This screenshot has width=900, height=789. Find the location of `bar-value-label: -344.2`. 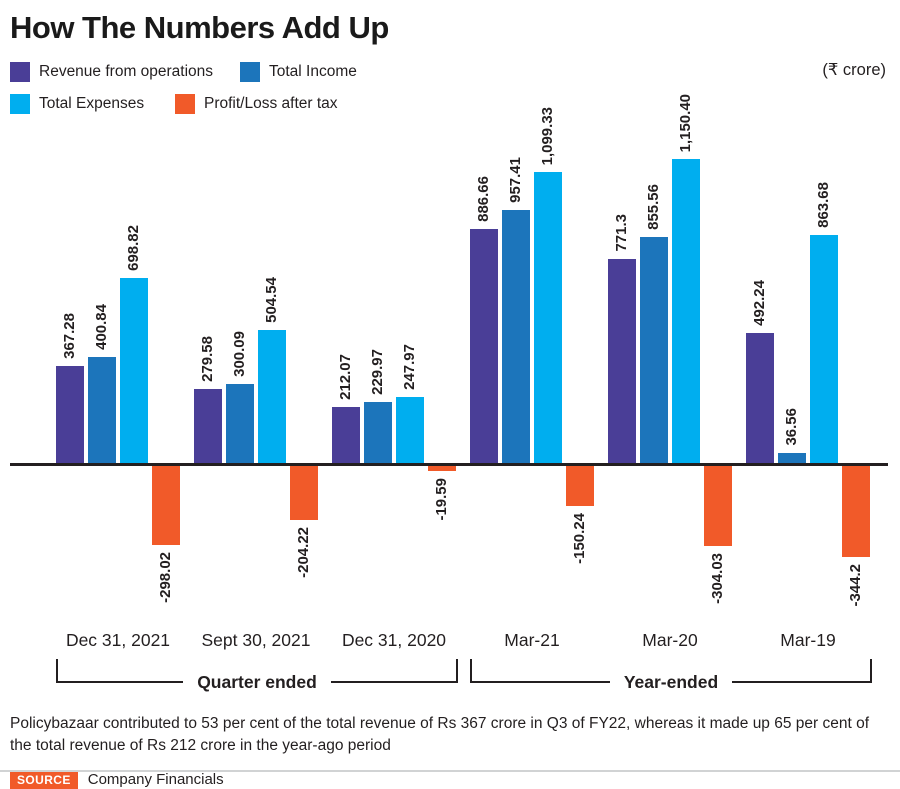

bar-value-label: -344.2 is located at coordinates (855, 585).